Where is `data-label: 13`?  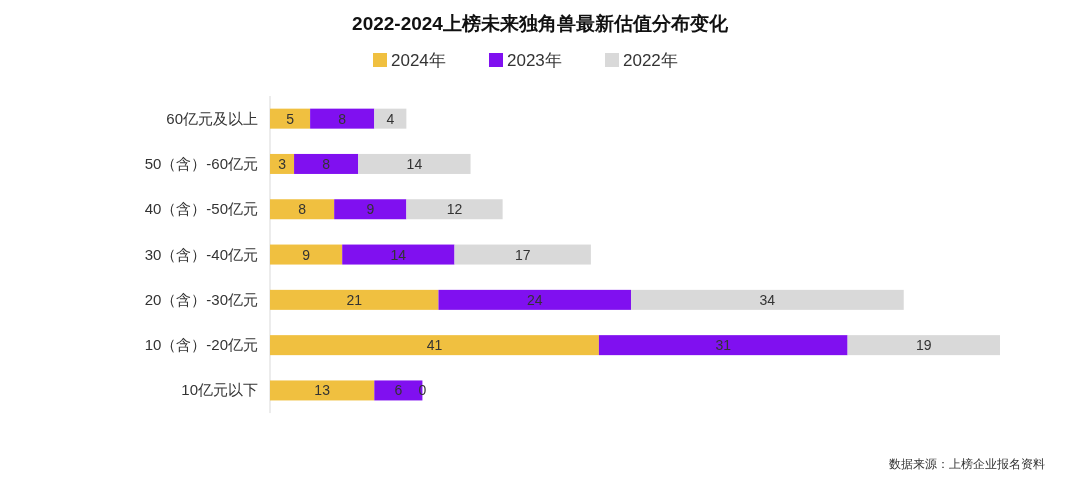
data-label: 13 is located at coordinates (322, 390).